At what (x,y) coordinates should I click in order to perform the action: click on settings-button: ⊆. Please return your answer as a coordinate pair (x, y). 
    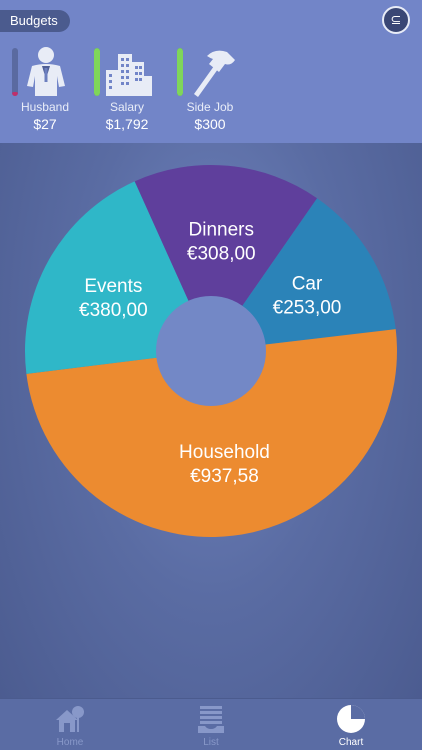
    Looking at the image, I should click on (396, 20).